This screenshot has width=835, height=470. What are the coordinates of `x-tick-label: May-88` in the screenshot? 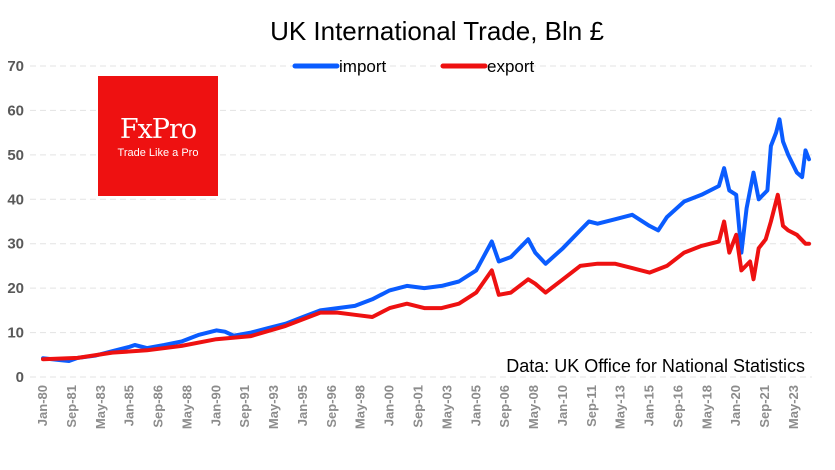 It's located at (186, 407).